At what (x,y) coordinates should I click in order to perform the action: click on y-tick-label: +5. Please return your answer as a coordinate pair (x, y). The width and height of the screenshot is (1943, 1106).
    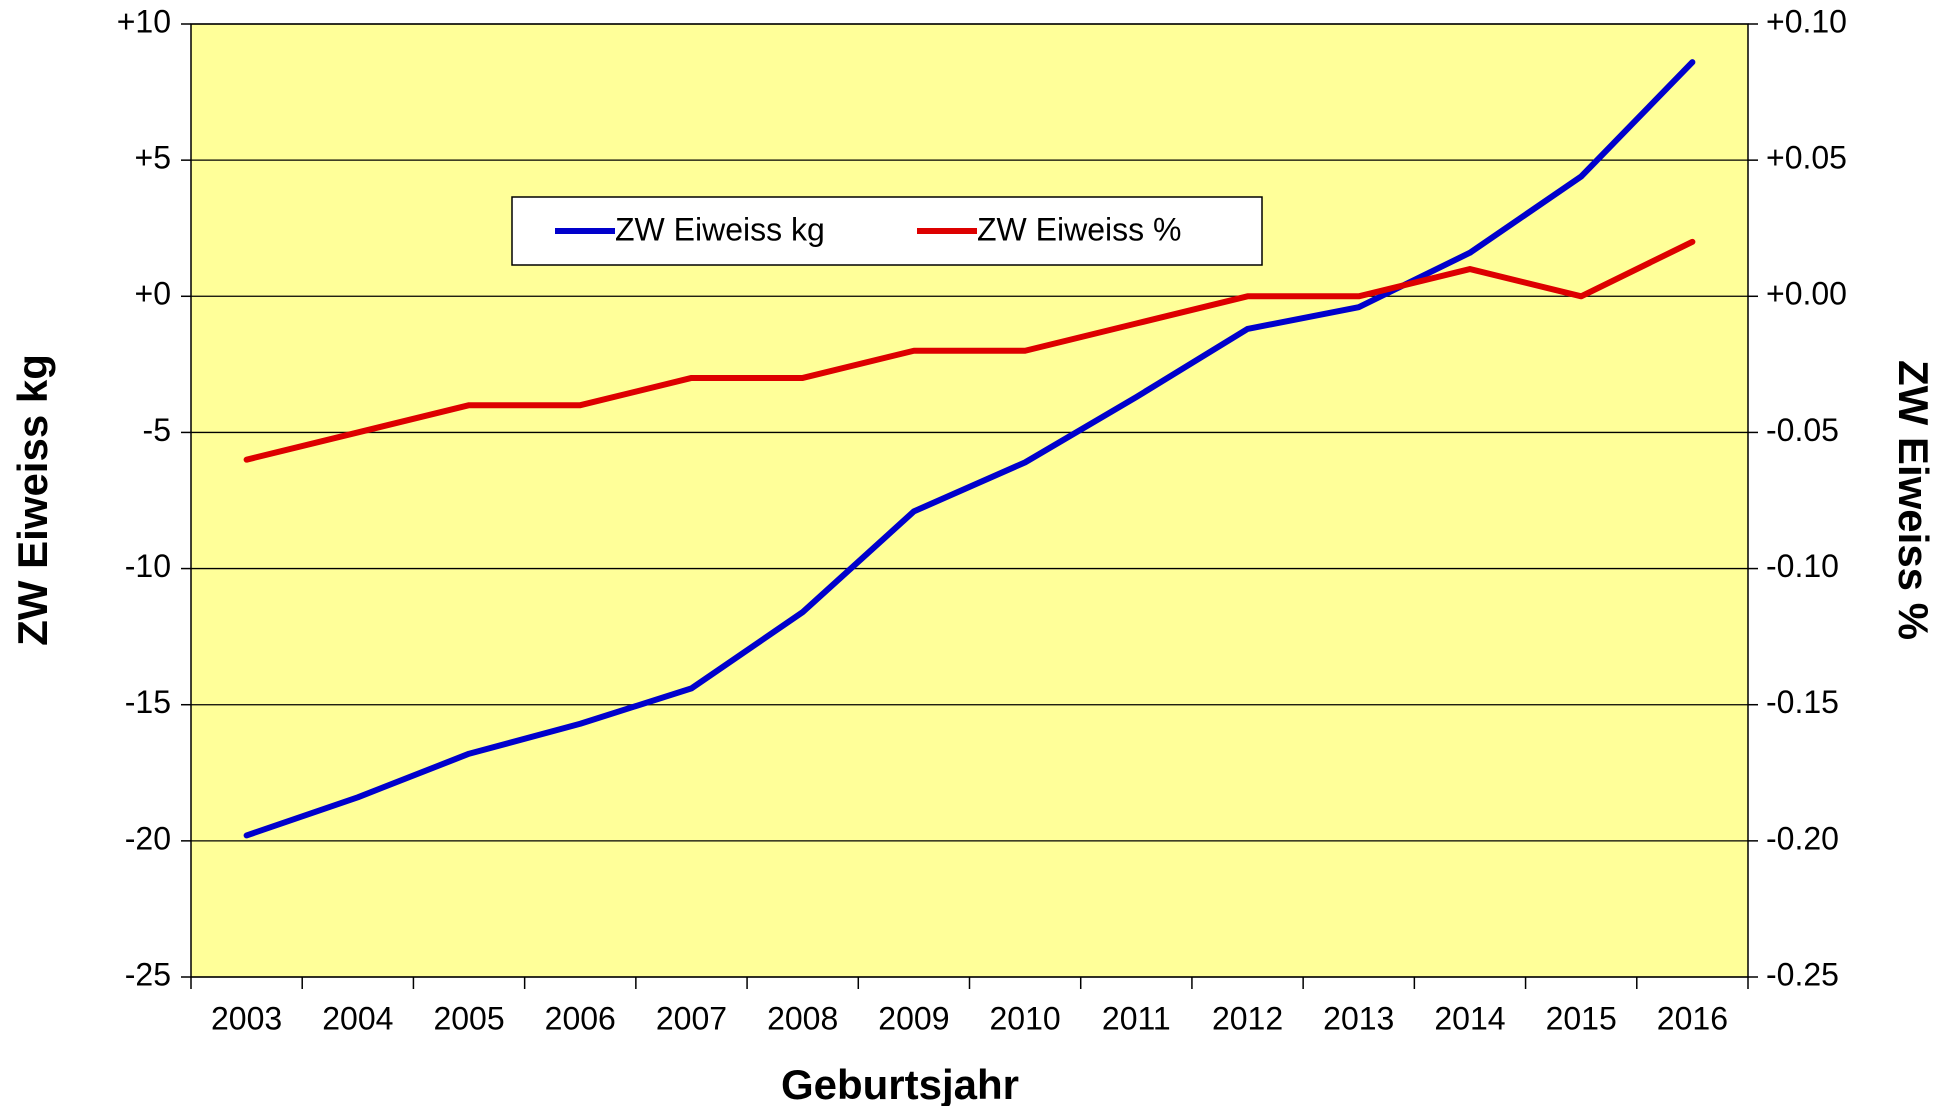
    Looking at the image, I should click on (153, 158).